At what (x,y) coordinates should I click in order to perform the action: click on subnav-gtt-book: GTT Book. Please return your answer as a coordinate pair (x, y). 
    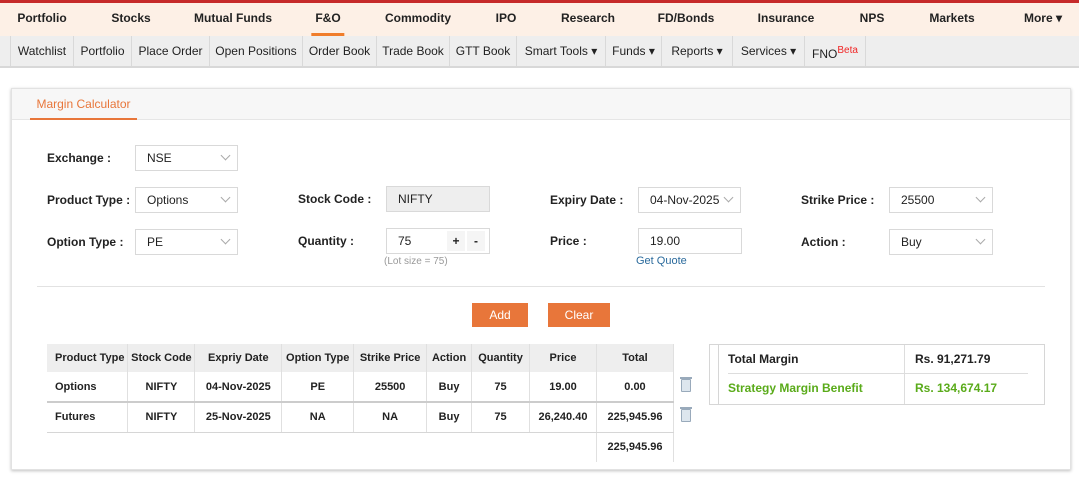
    Looking at the image, I should click on (483, 51).